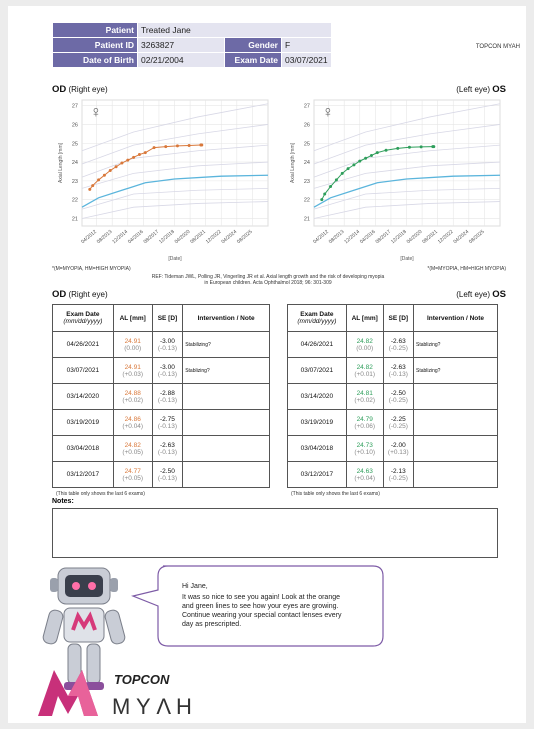  Describe the element at coordinates (167, 393) in the screenshot. I see `se-value: -2.88` at that location.